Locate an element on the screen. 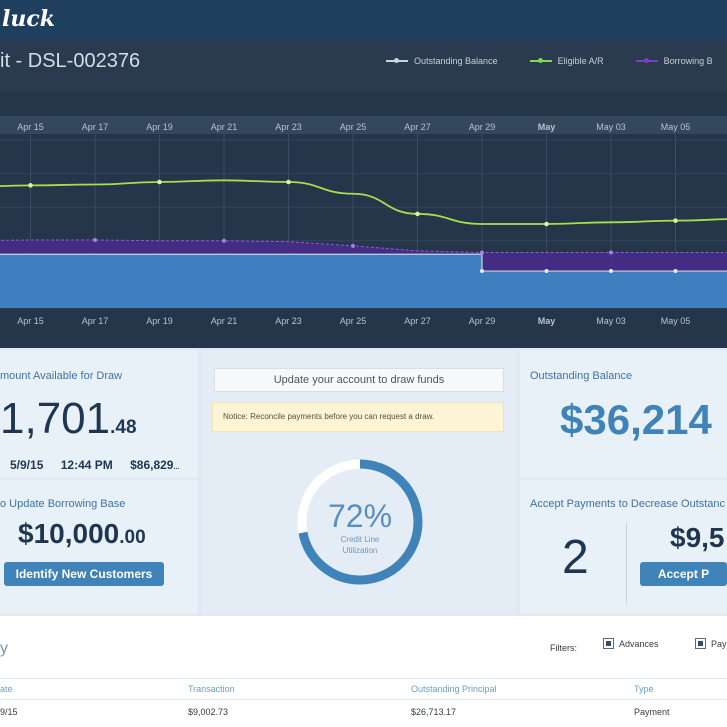  legend-label: Borrowing B is located at coordinates (688, 61).